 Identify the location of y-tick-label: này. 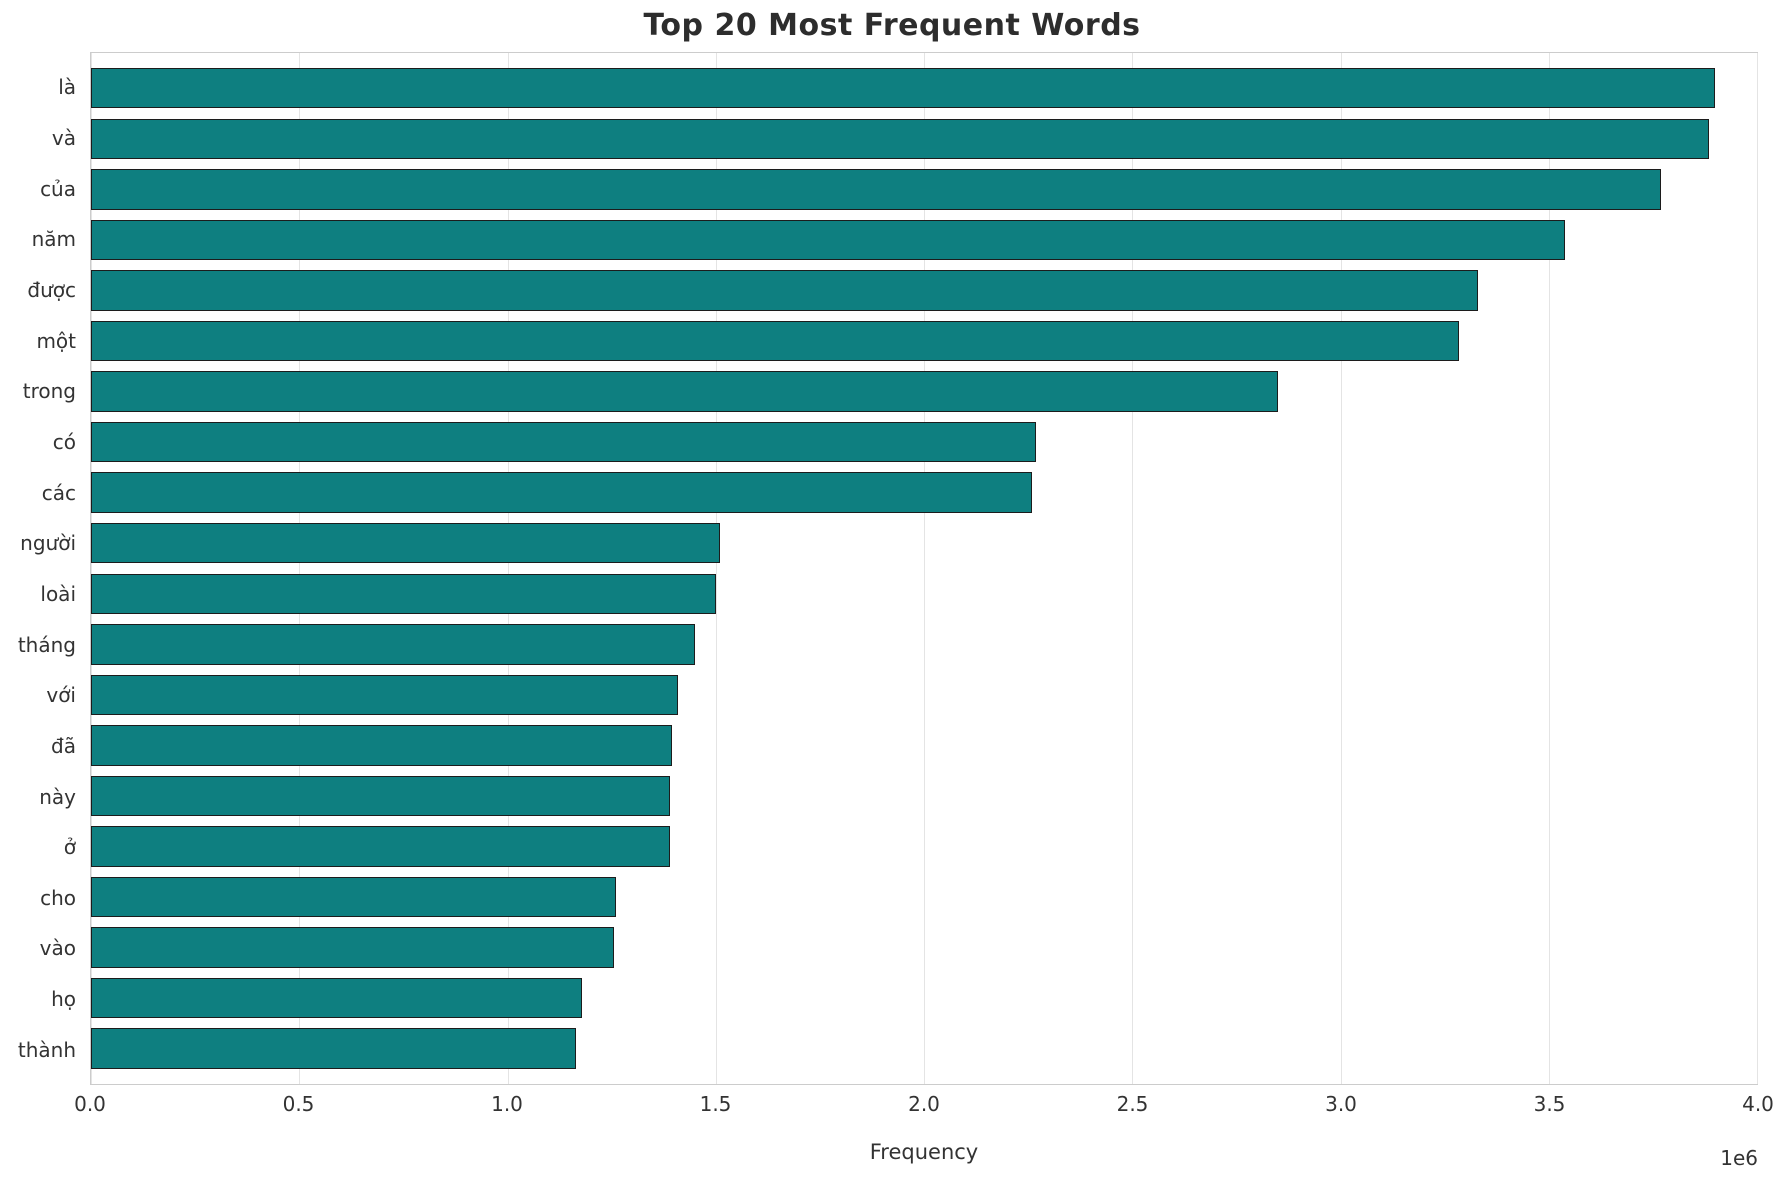
(57, 796).